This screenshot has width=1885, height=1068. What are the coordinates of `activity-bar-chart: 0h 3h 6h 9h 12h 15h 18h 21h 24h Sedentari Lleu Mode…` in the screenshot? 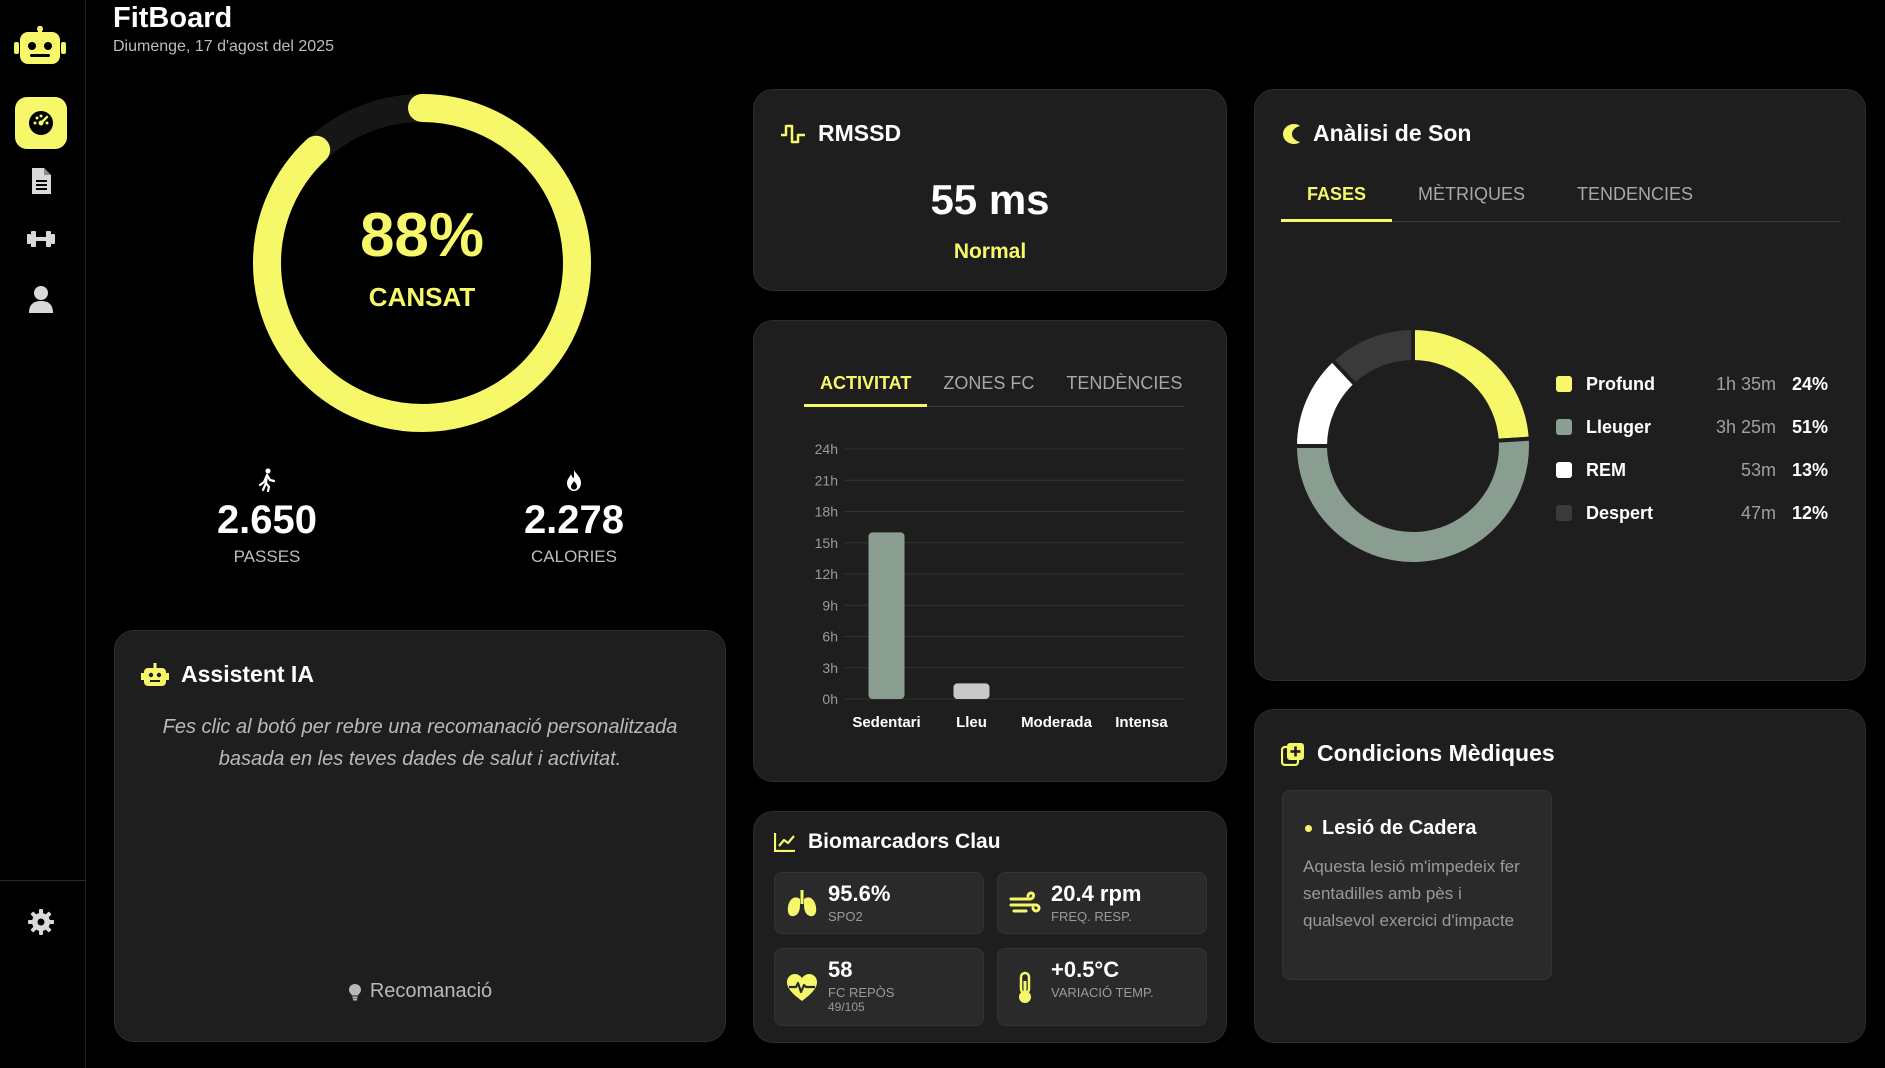 It's located at (999, 586).